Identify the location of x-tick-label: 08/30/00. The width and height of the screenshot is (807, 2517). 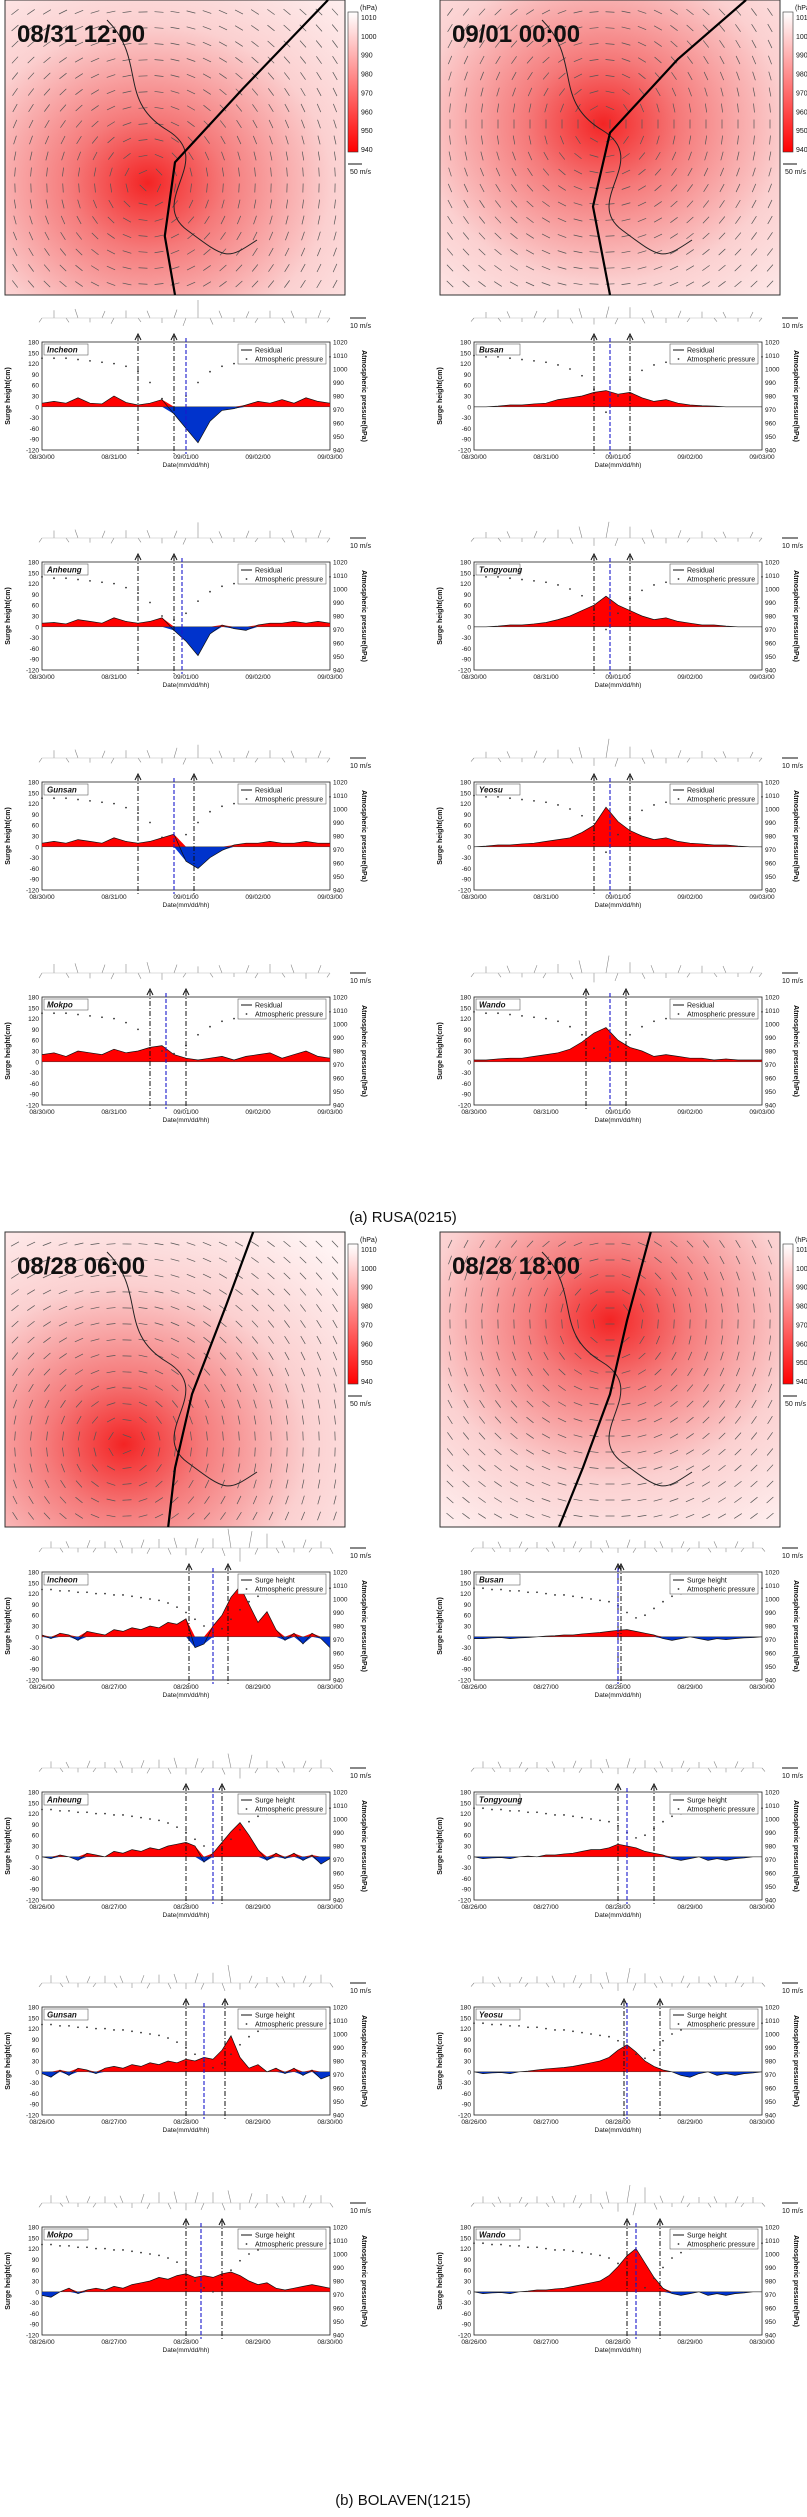
(330, 2342).